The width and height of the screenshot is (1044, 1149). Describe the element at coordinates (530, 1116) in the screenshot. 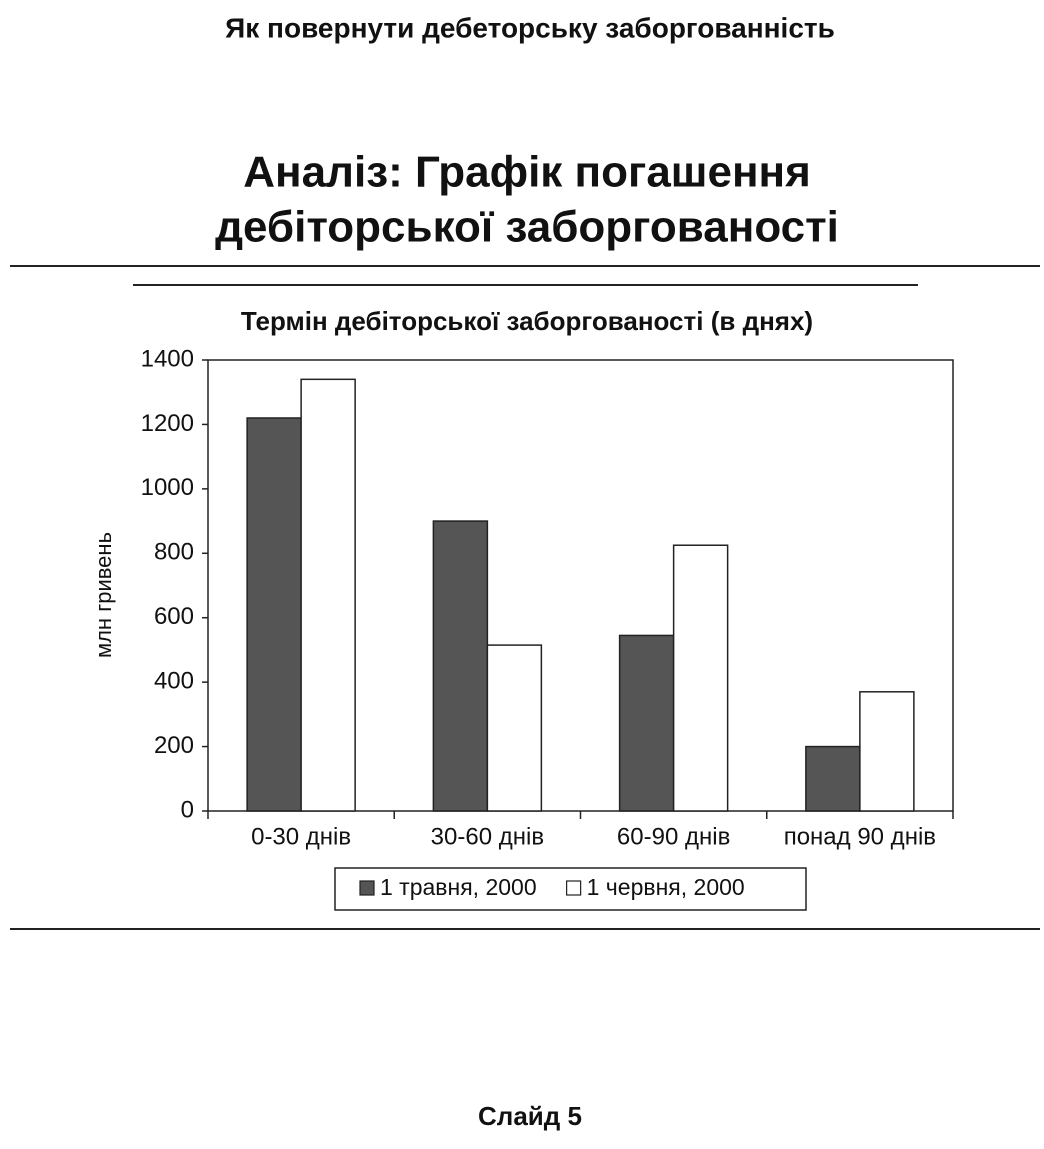

I see `footer: Слайд 5` at that location.